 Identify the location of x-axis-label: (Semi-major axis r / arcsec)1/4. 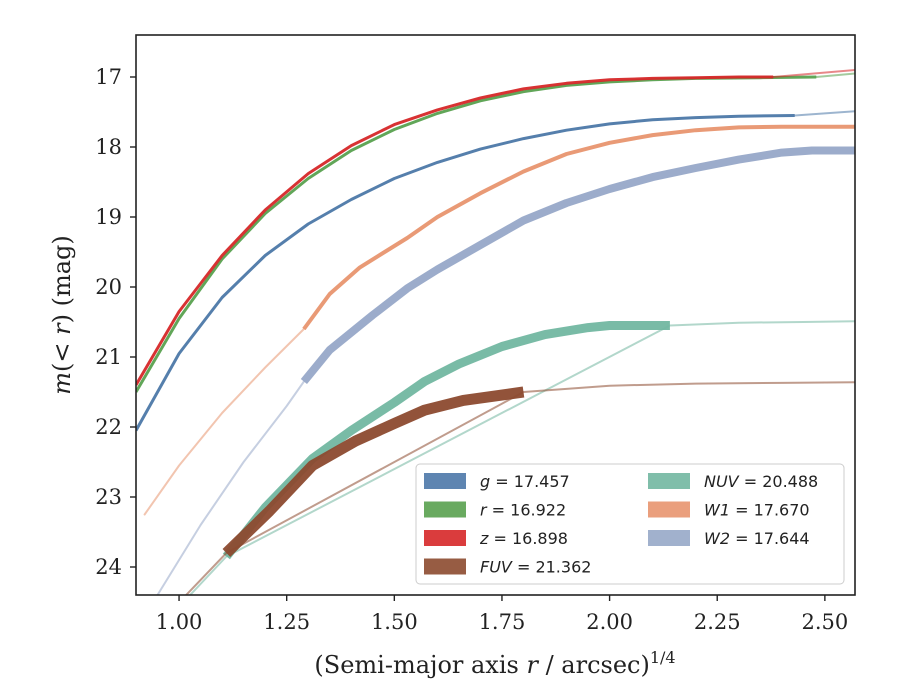
(494, 663).